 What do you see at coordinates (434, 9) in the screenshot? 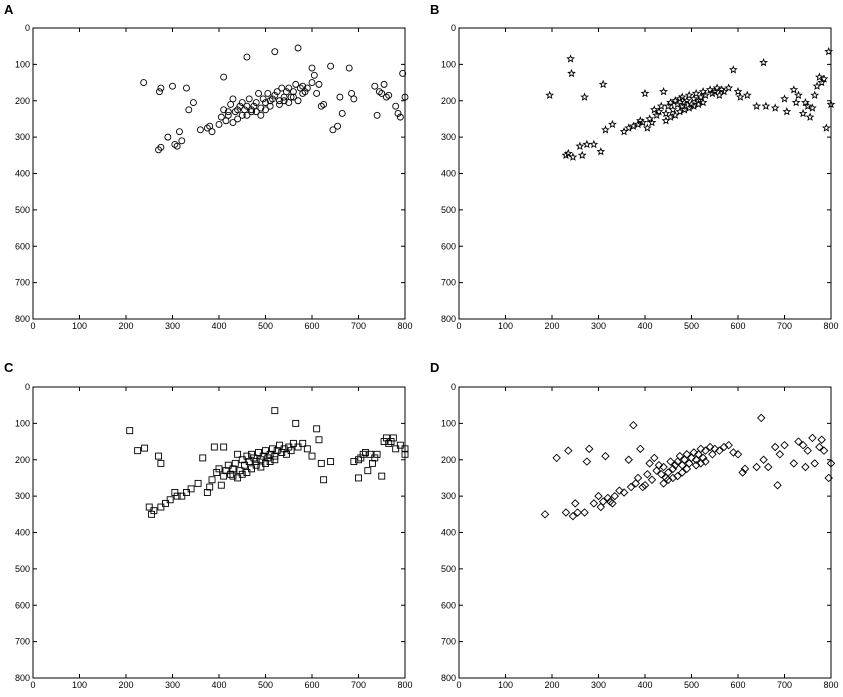
I see `panel-letter: B` at bounding box center [434, 9].